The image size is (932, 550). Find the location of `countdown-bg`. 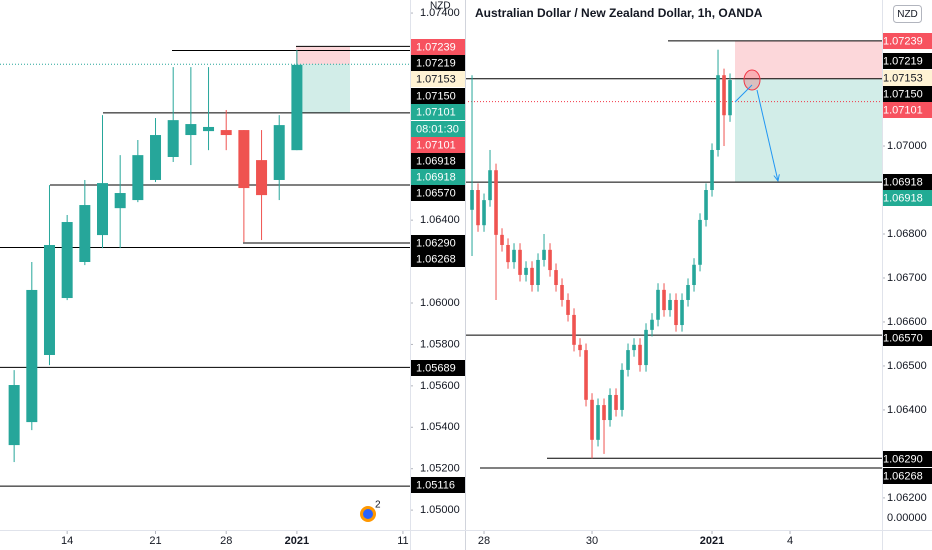

countdown-bg is located at coordinates (438, 129).